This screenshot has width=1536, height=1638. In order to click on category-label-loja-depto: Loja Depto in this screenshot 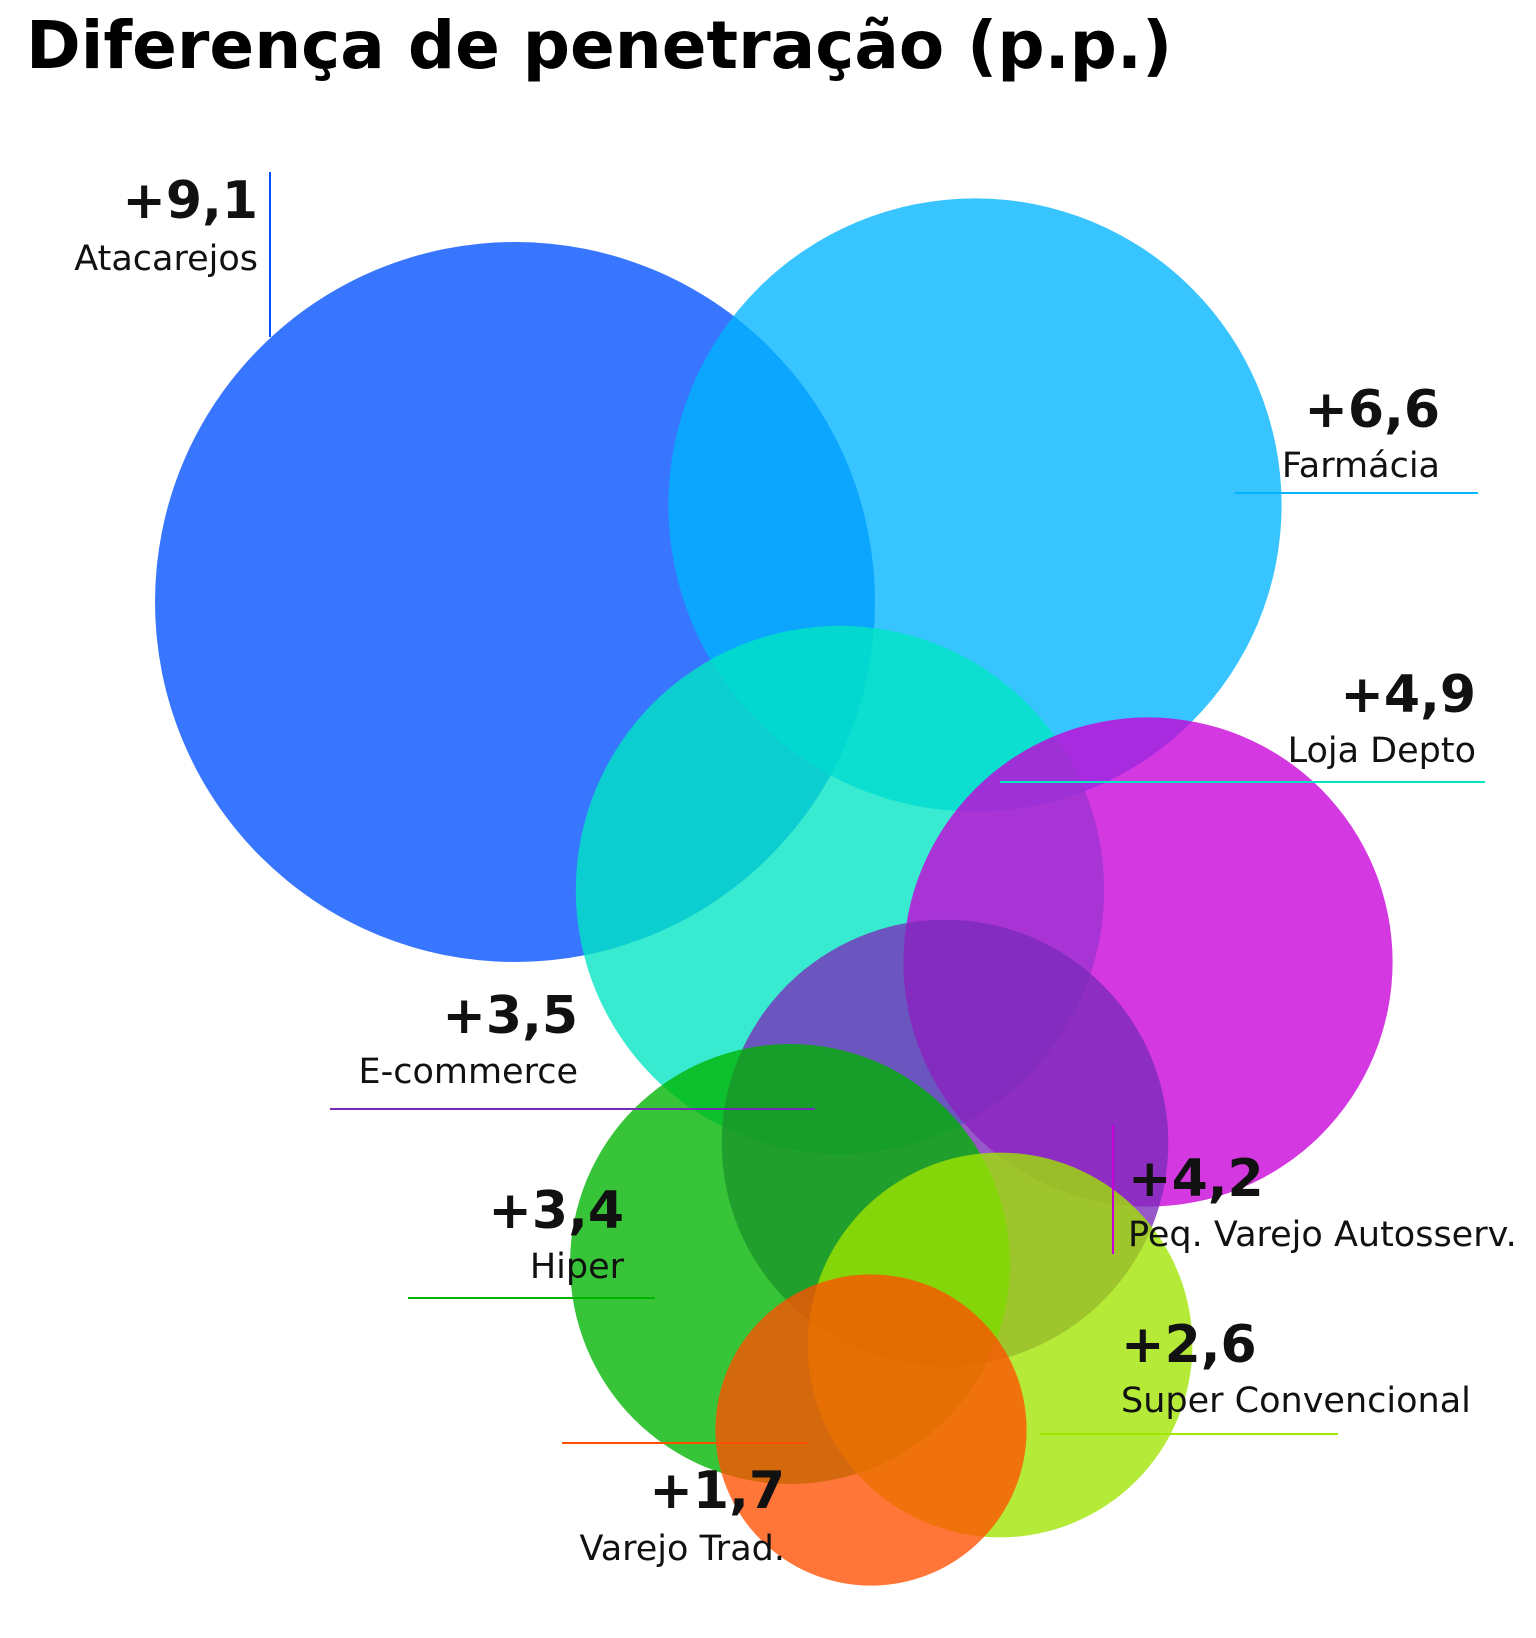, I will do `click(1382, 751)`.